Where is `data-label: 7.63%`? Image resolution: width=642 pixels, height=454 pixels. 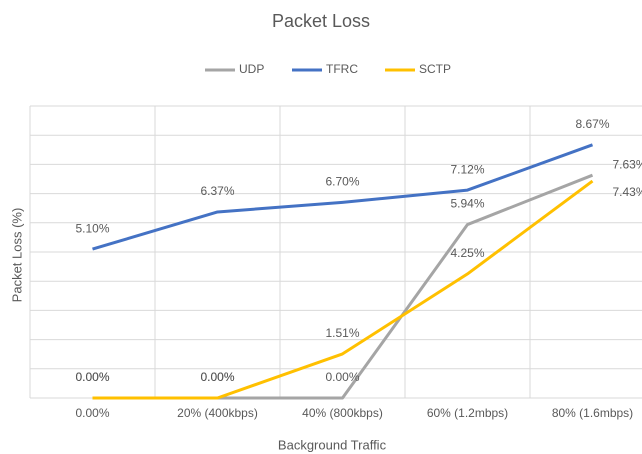 data-label: 7.63% is located at coordinates (627, 164).